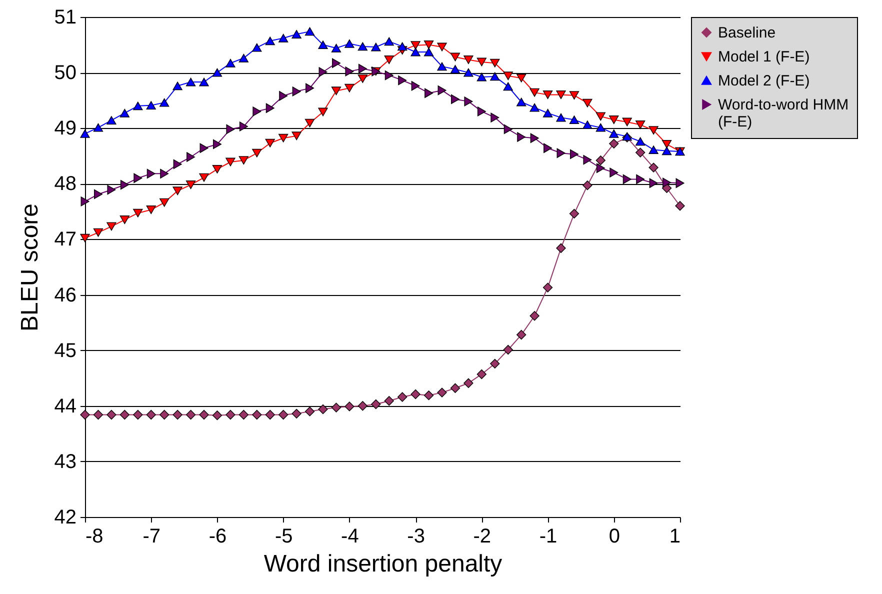  I want to click on legend-label: Model 2 (F-E), so click(764, 81).